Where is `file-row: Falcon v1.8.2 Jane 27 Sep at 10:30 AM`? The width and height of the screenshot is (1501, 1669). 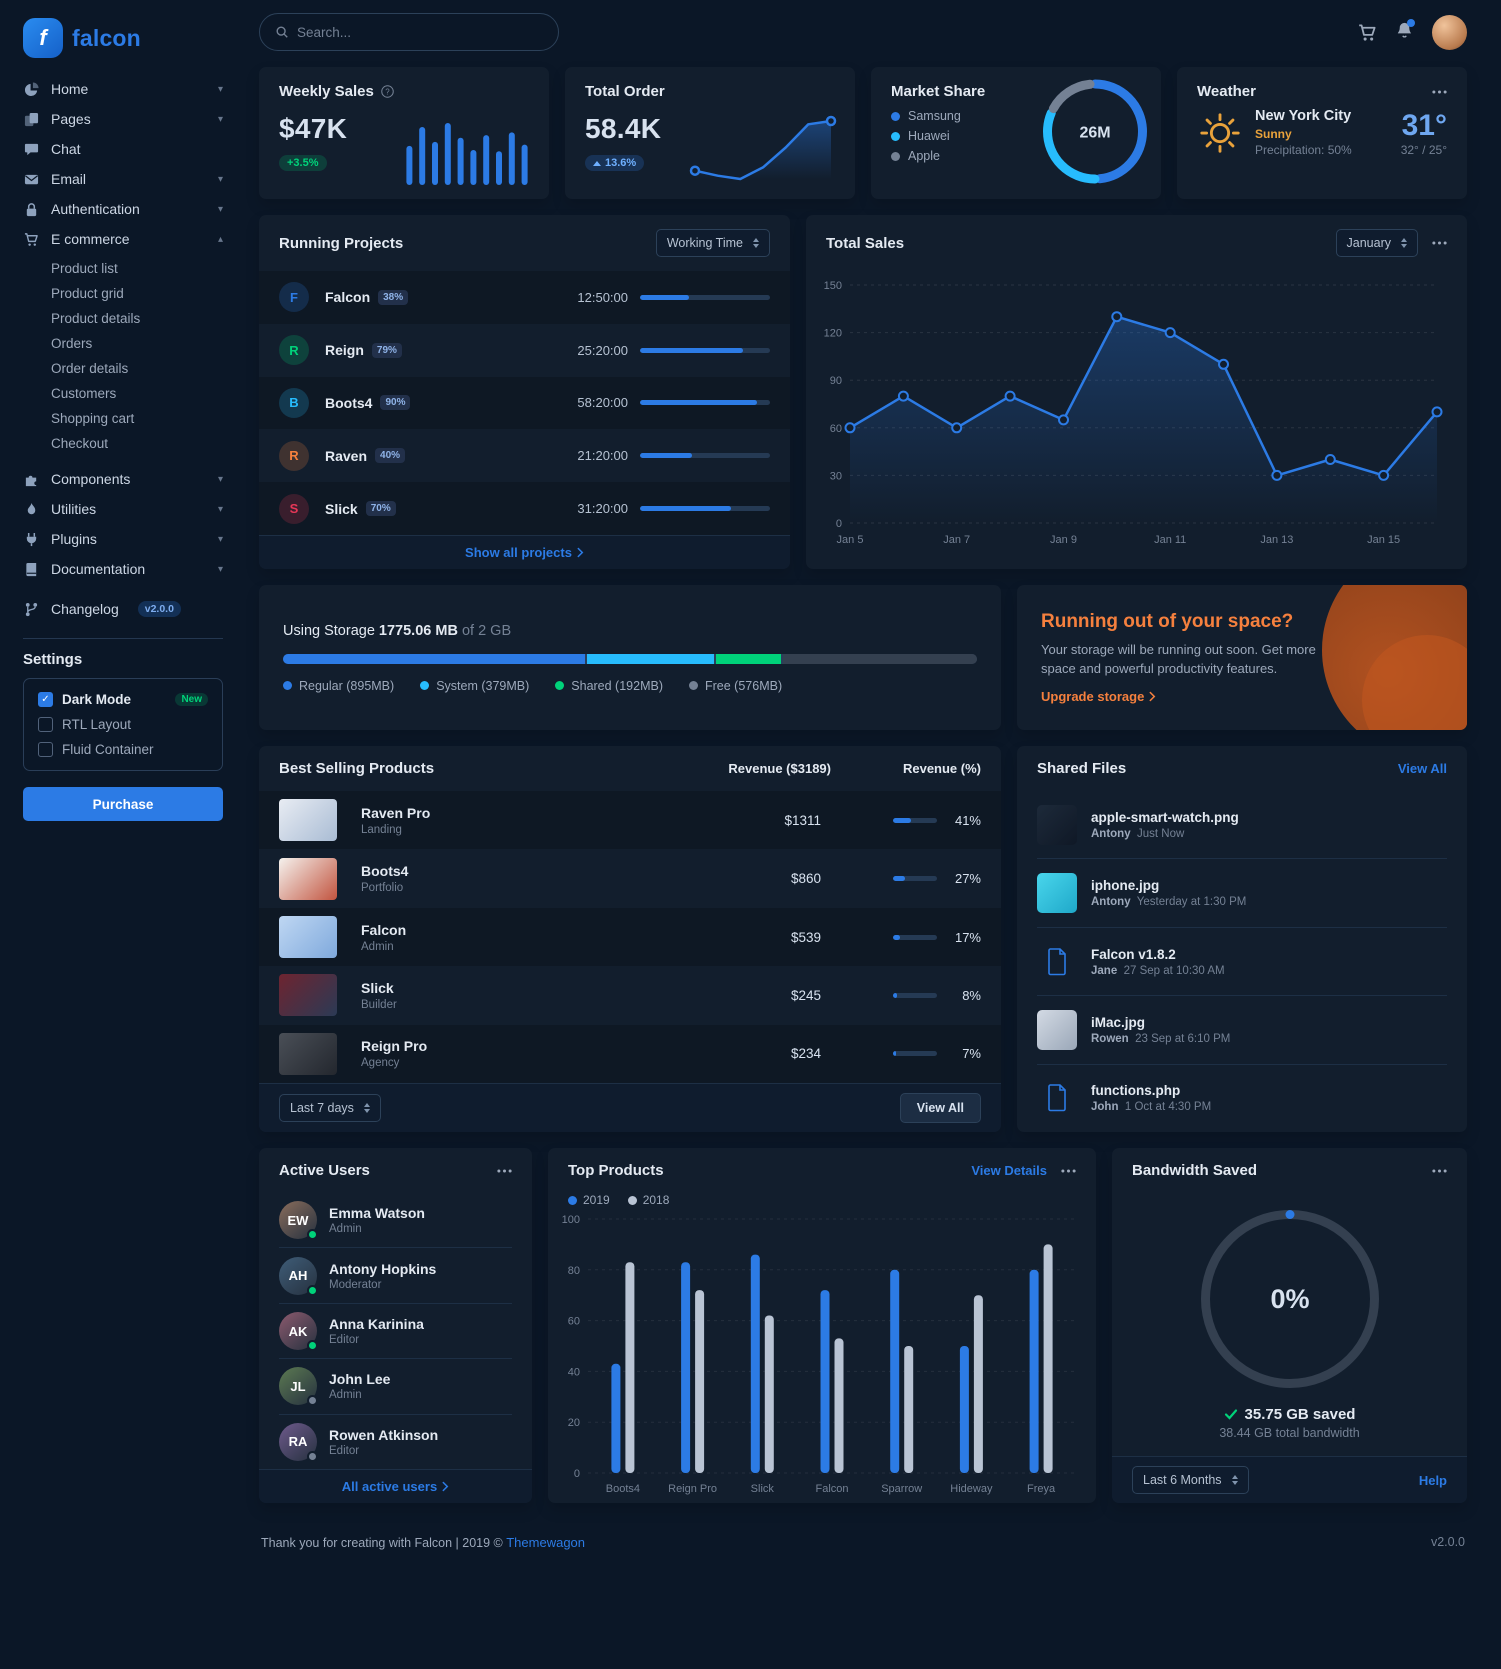 file-row: Falcon v1.8.2 Jane 27 Sep at 10:30 AM is located at coordinates (1242, 960).